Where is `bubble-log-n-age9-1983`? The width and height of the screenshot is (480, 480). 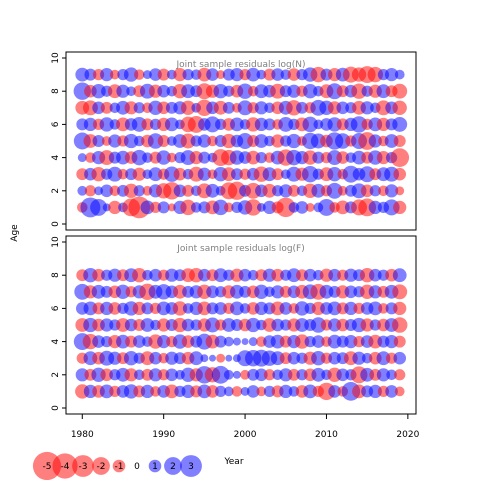
bubble-log-n-age9-1983 is located at coordinates (107, 74).